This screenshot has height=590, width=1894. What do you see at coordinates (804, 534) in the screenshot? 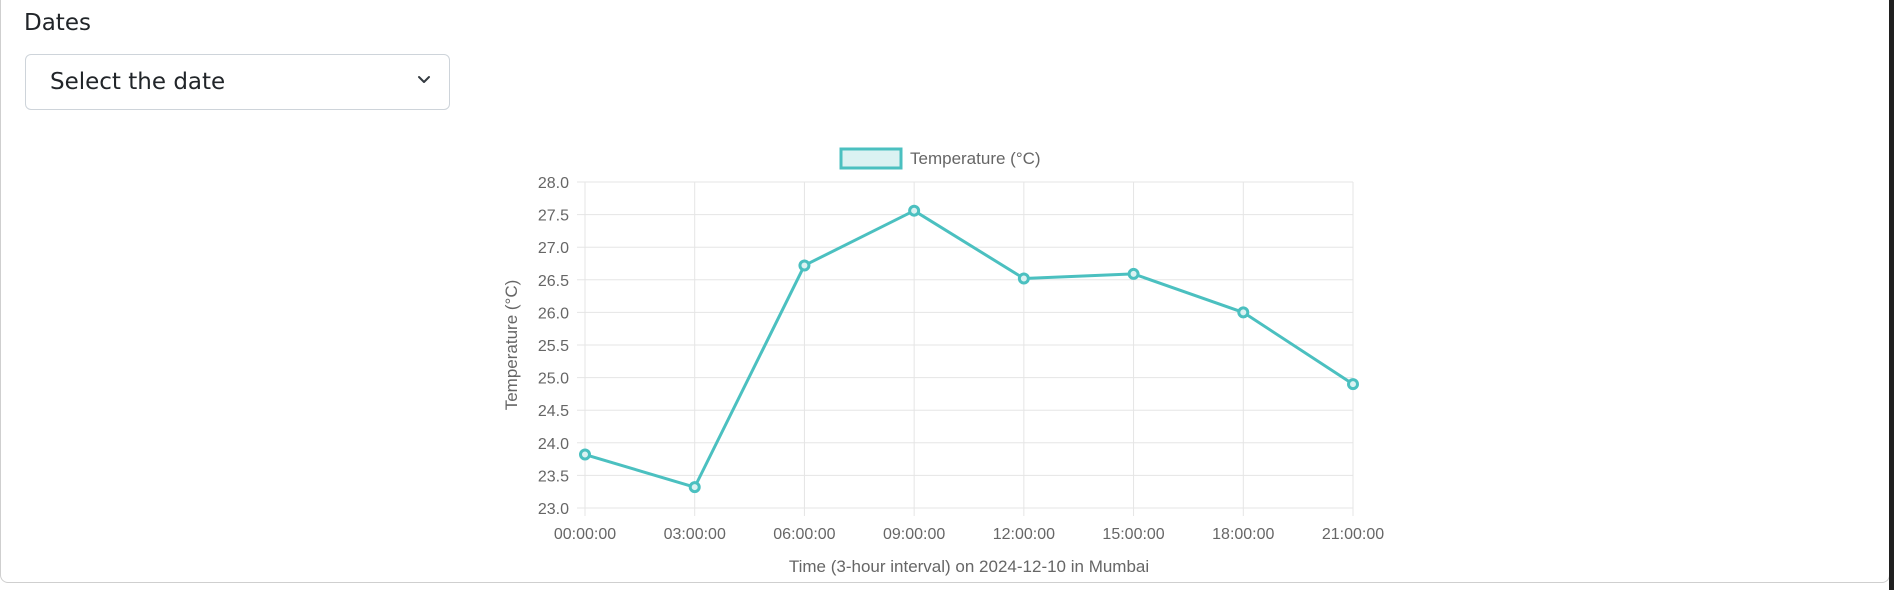
I see `x-tick-label: 06:00:00` at bounding box center [804, 534].